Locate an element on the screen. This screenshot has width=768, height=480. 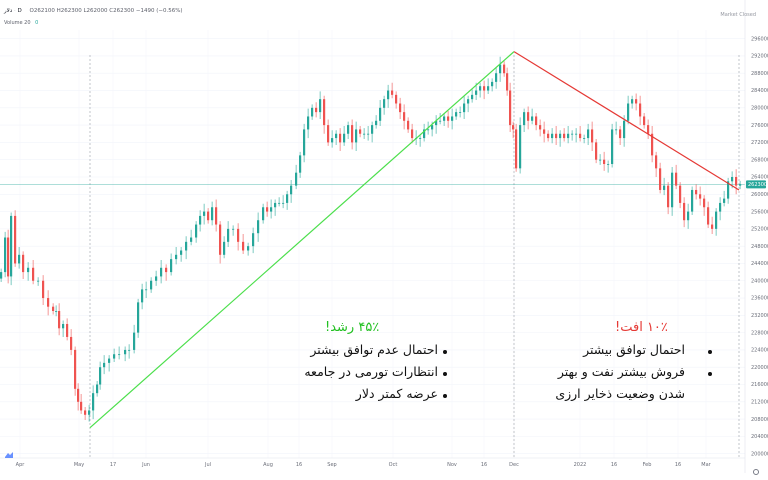
volume-label: Volume 20 is located at coordinates (17, 23).